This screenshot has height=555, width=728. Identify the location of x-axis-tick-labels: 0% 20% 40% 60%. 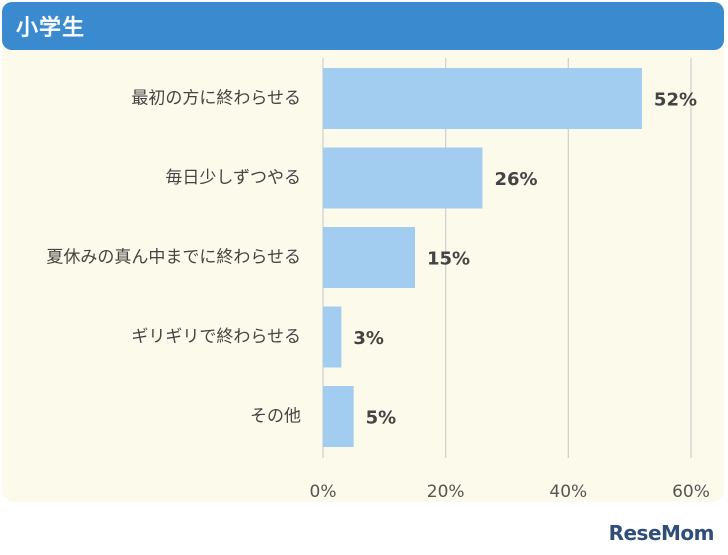
(510, 492).